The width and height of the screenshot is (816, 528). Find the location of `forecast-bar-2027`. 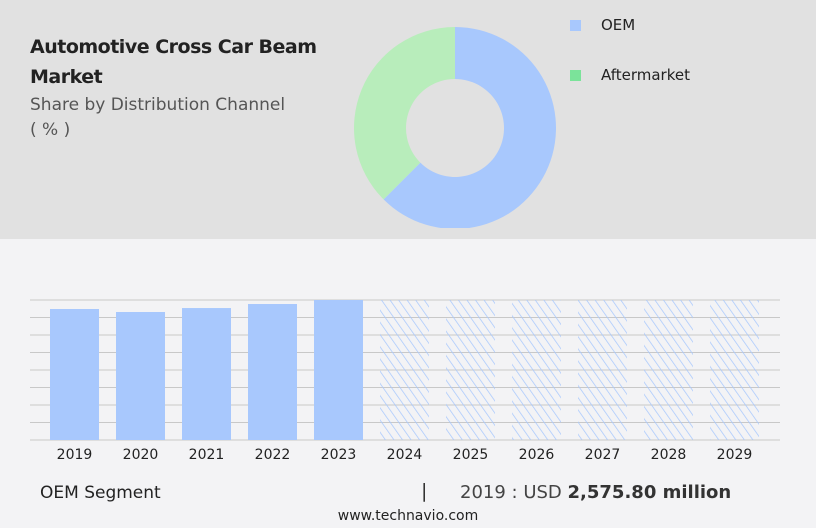

forecast-bar-2027 is located at coordinates (602, 370).